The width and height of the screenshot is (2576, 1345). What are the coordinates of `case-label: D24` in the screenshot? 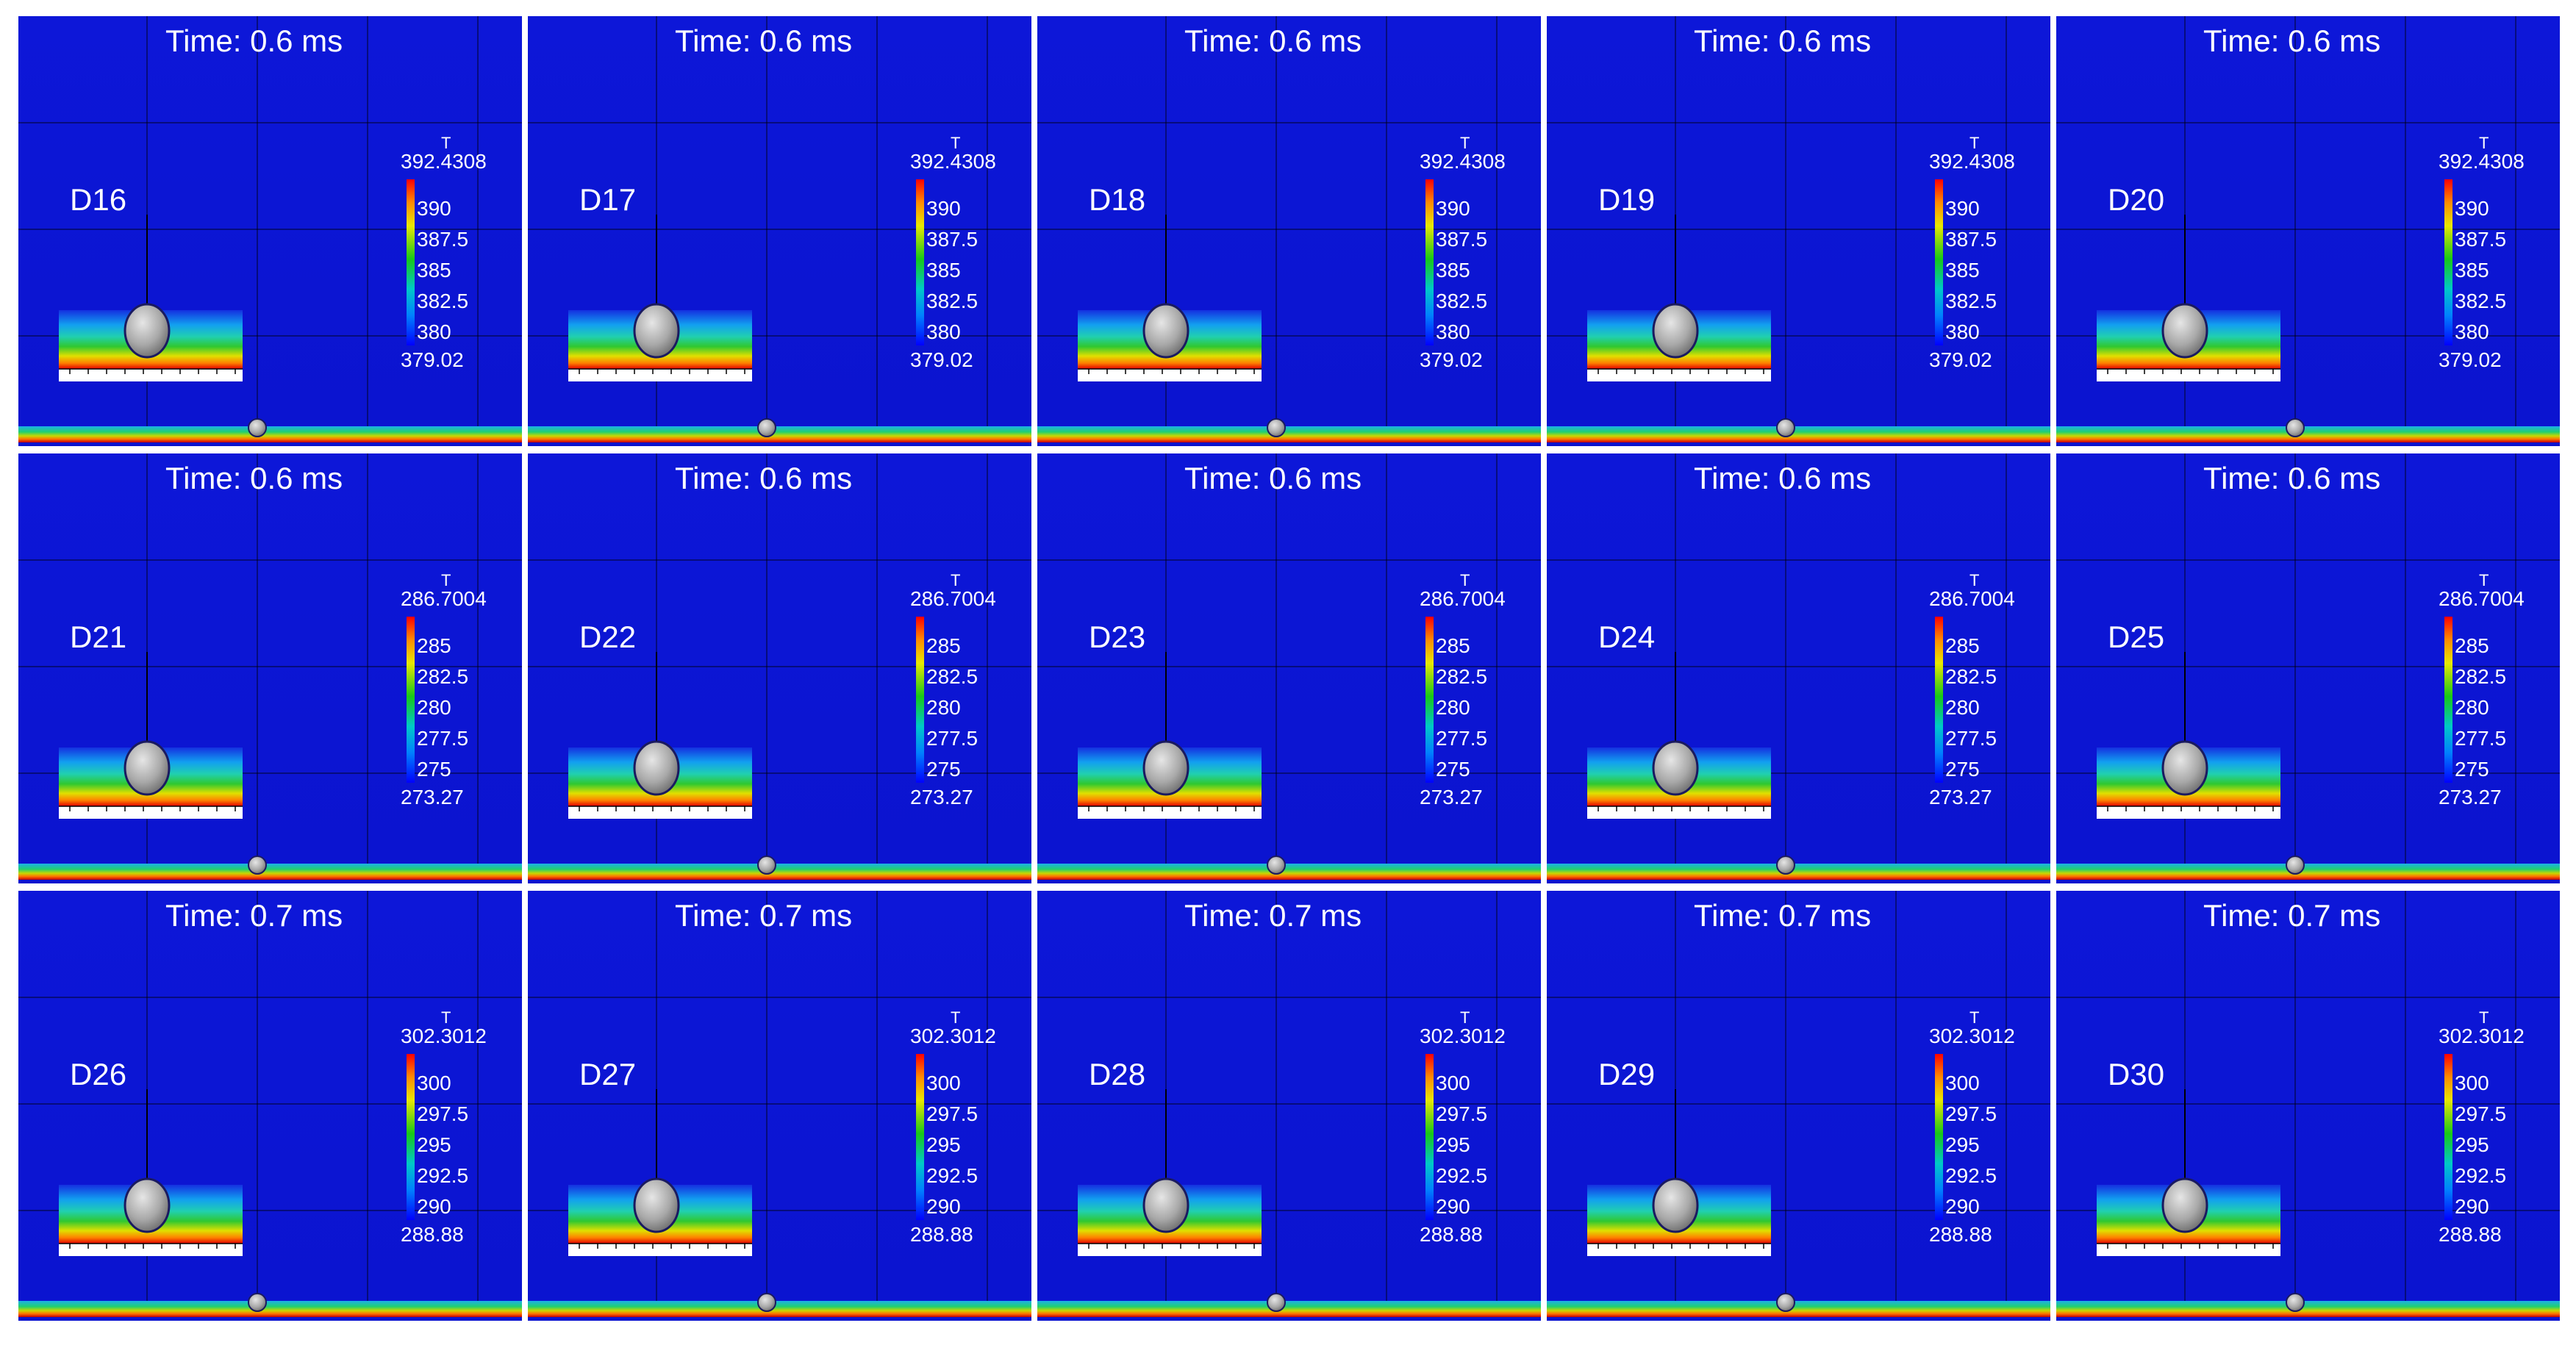 It's located at (1627, 637).